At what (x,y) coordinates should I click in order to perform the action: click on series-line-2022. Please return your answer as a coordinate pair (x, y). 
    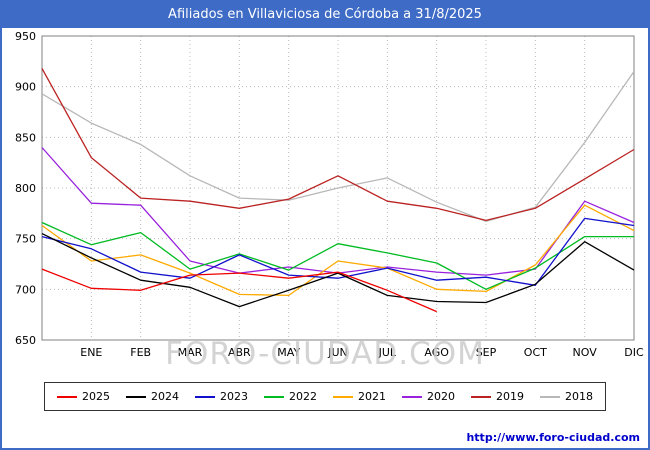
    Looking at the image, I should click on (337, 255).